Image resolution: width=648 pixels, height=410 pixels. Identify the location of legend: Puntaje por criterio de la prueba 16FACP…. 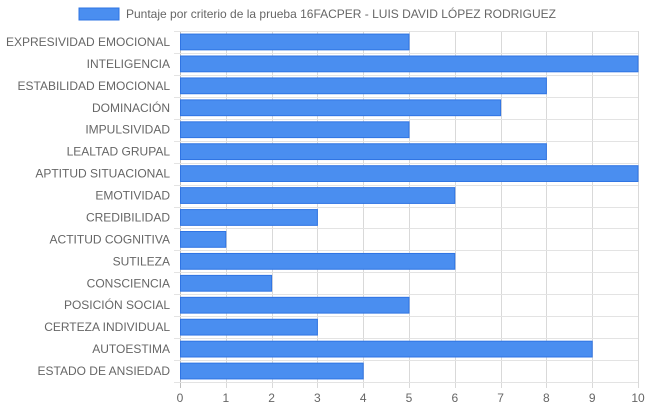
(317, 13).